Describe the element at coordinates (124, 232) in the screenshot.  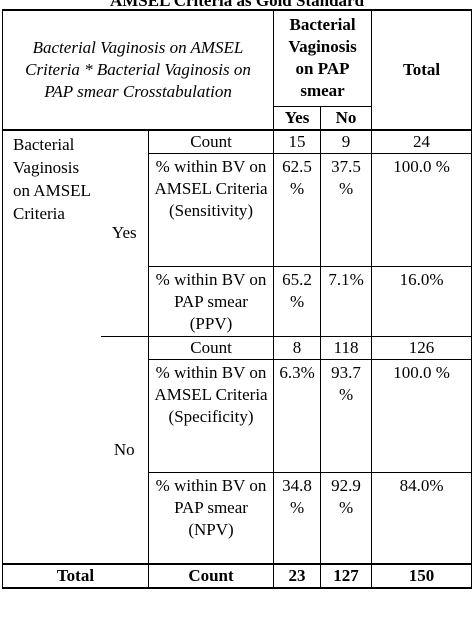
I see `row-label-yes: Yes` at that location.